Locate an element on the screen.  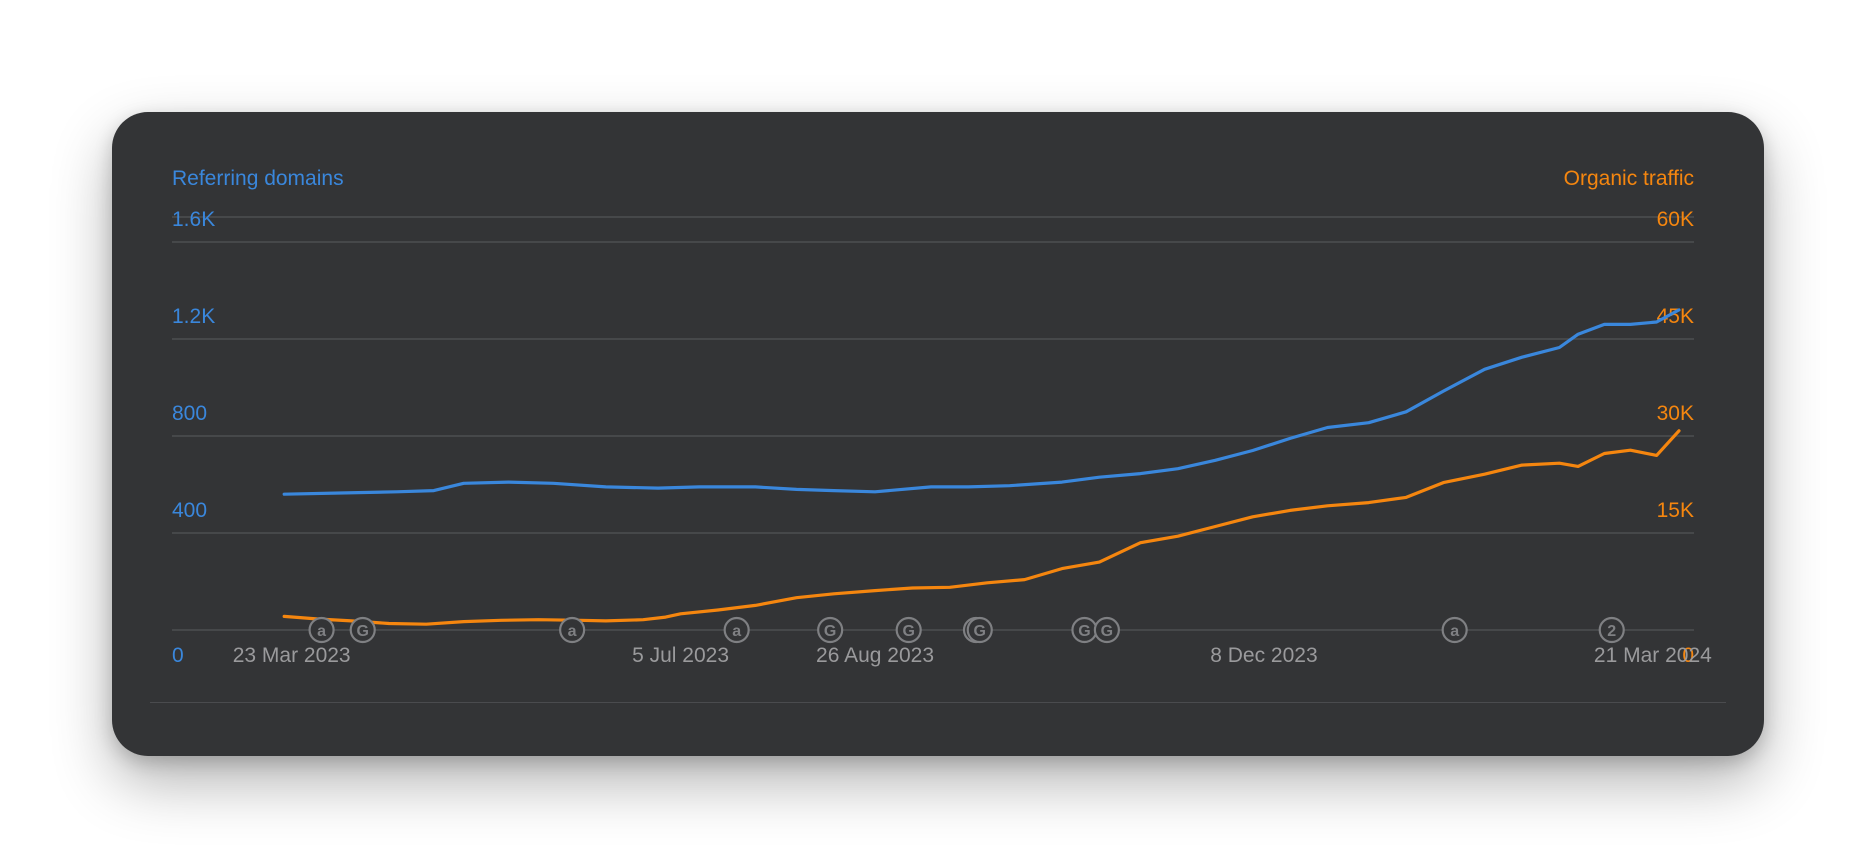
annotation-markers: aGaaGGGGGGa2 is located at coordinates (966, 630).